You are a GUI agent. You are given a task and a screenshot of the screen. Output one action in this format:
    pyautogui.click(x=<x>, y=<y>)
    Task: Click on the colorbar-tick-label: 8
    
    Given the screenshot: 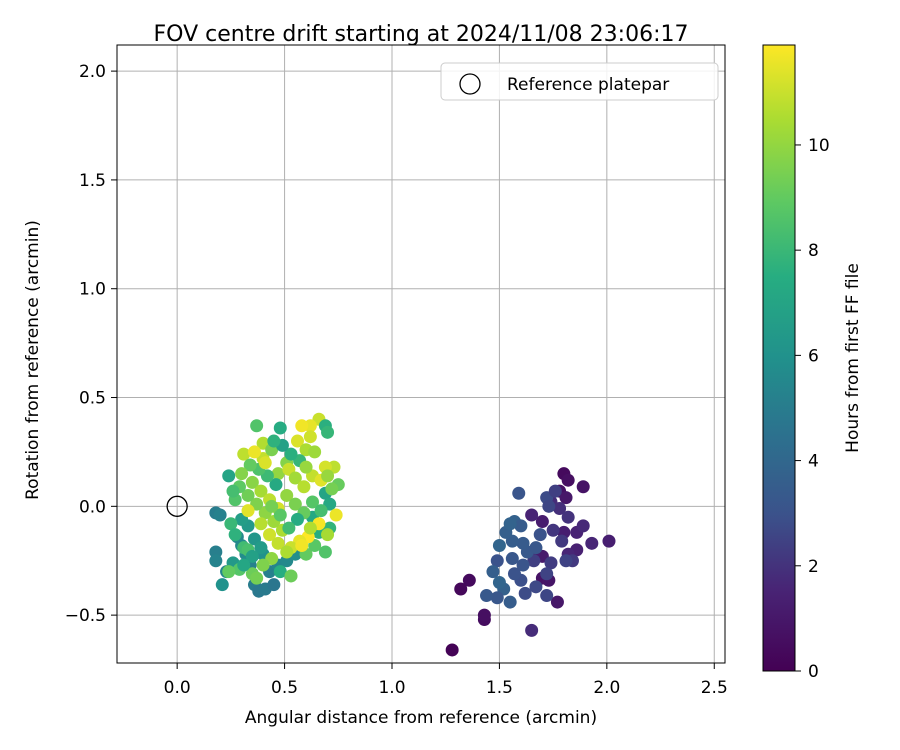 What is the action you would take?
    pyautogui.click(x=813, y=251)
    